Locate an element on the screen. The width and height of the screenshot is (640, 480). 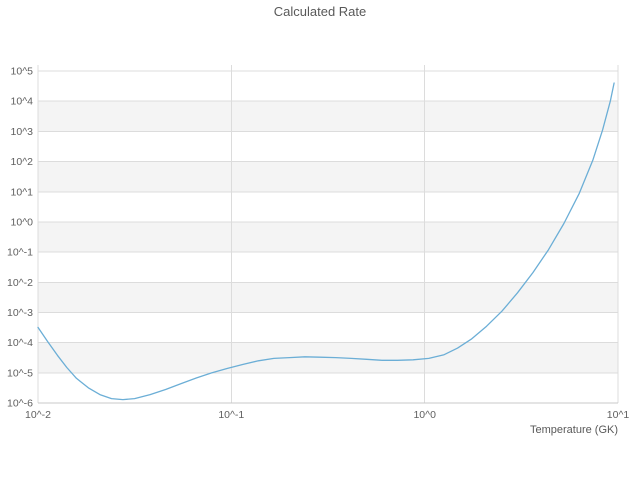
y-tick-label: 10^-3 is located at coordinates (20, 313).